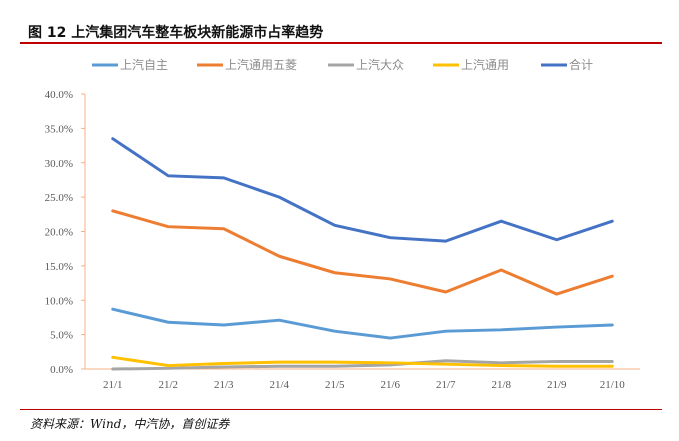 This screenshot has width=679, height=441. What do you see at coordinates (176, 33) in the screenshot?
I see `figure-title: 图 12 上汽集团汽车整车板块新能源市占率趋势` at bounding box center [176, 33].